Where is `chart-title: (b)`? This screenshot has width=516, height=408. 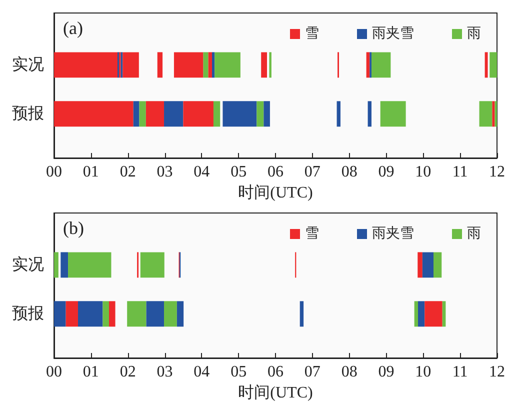
chart-title: (b) is located at coordinates (73, 228).